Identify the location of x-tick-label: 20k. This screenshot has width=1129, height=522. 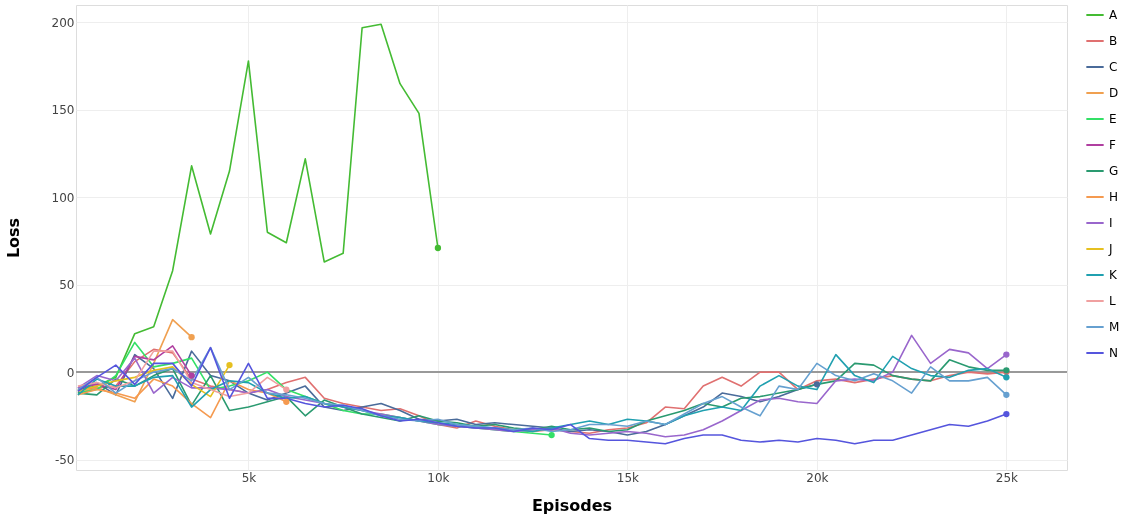
(817, 477).